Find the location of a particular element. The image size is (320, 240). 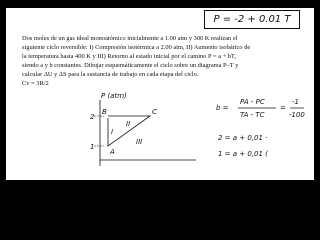

point-label: C is located at coordinates (154, 112).